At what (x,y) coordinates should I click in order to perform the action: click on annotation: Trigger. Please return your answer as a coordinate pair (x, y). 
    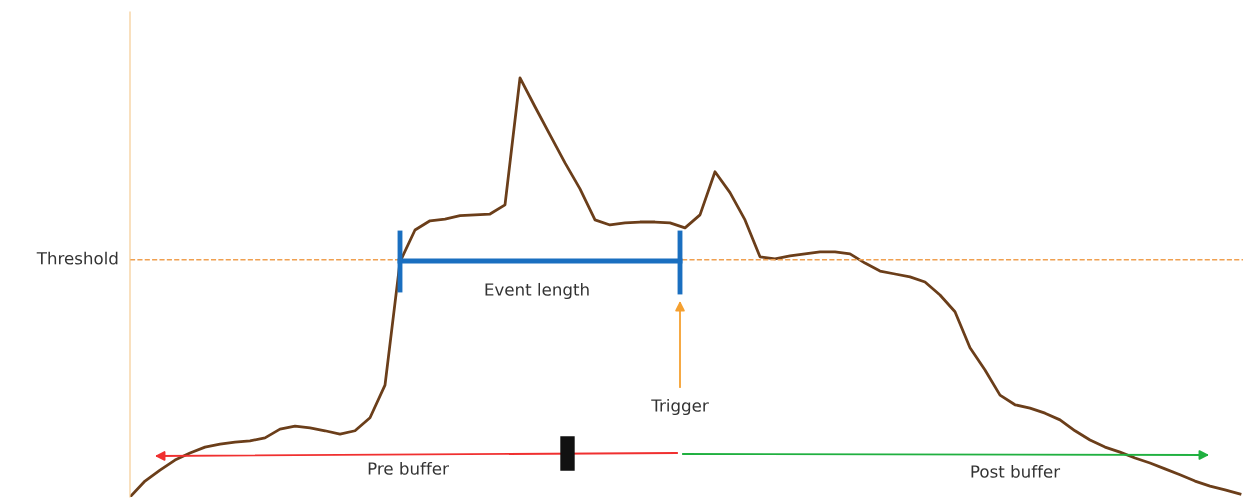
    Looking at the image, I should click on (680, 407).